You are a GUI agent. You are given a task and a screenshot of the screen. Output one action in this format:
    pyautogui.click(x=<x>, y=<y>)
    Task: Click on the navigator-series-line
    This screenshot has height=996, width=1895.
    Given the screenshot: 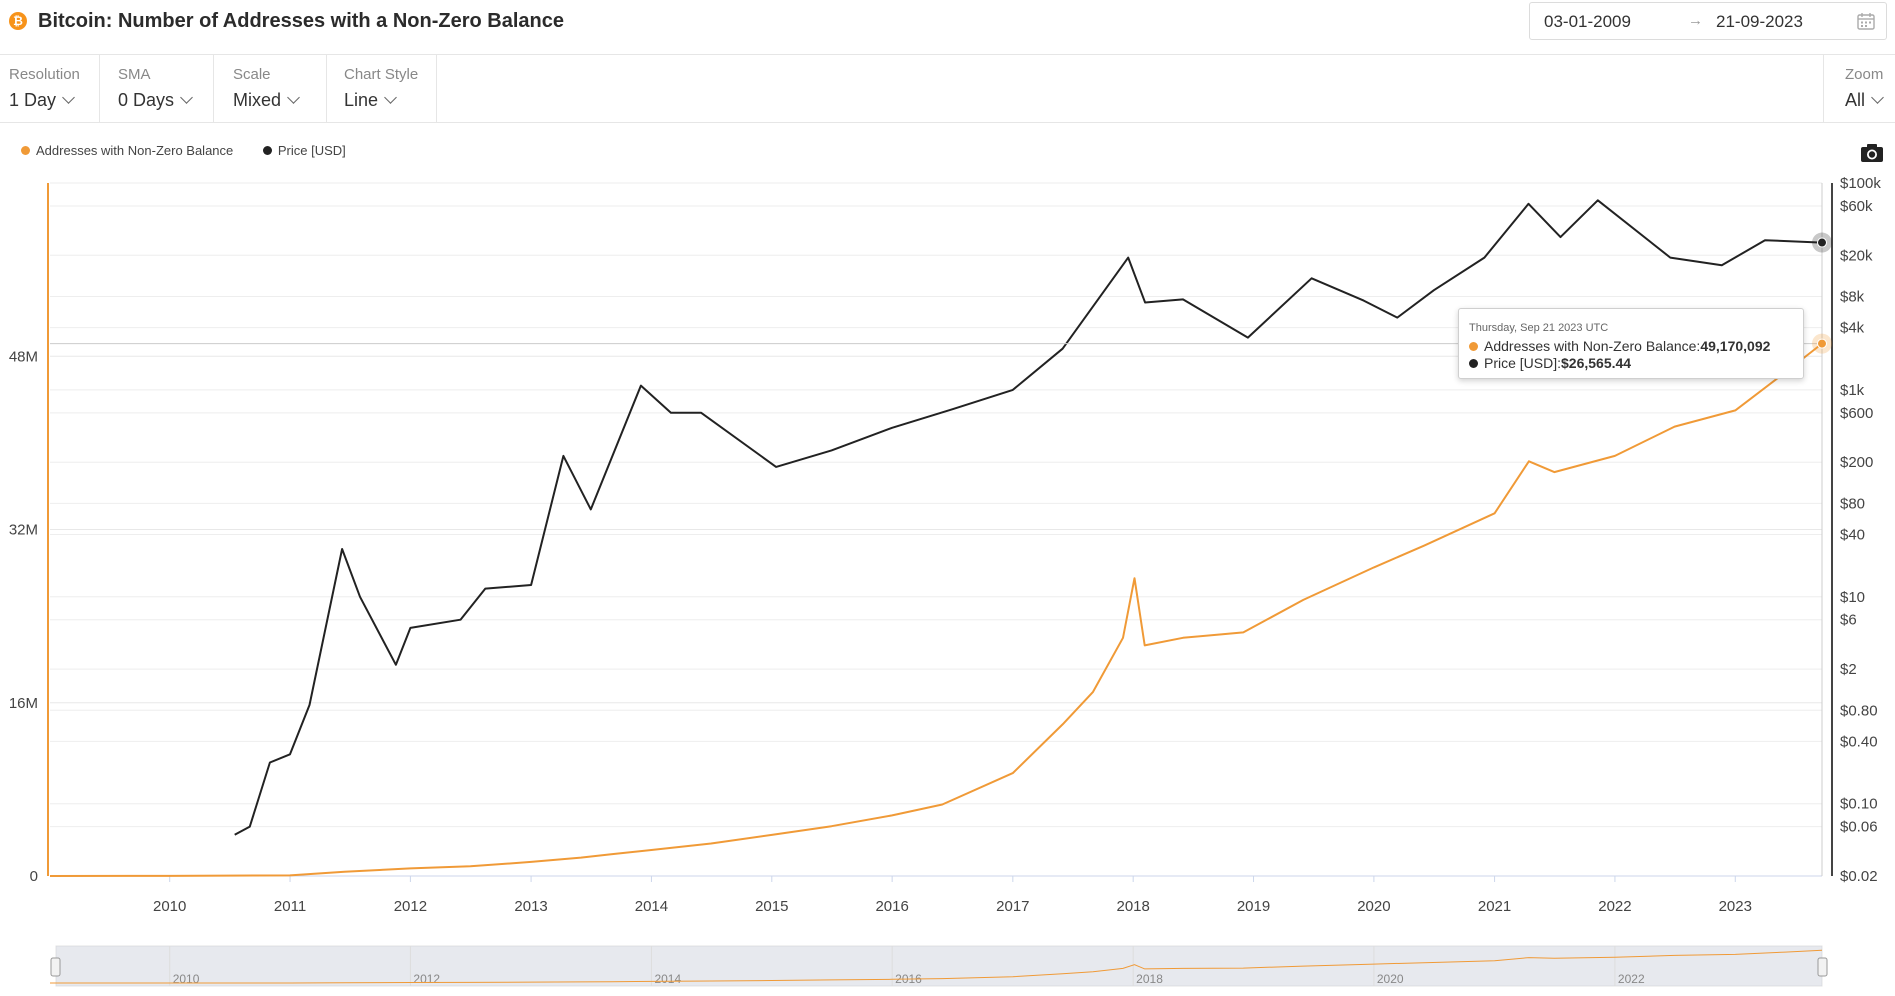 What is the action you would take?
    pyautogui.click(x=936, y=966)
    